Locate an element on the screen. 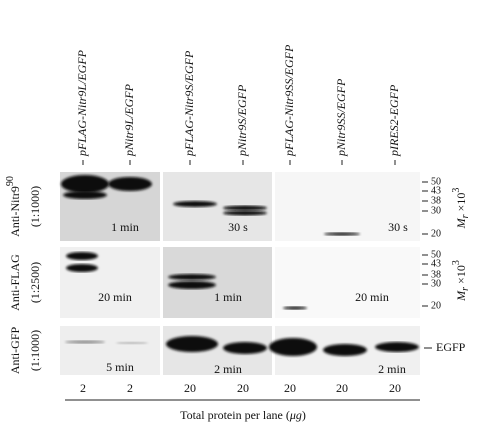  caption: Total protein per lane (μg) is located at coordinates (243, 415).